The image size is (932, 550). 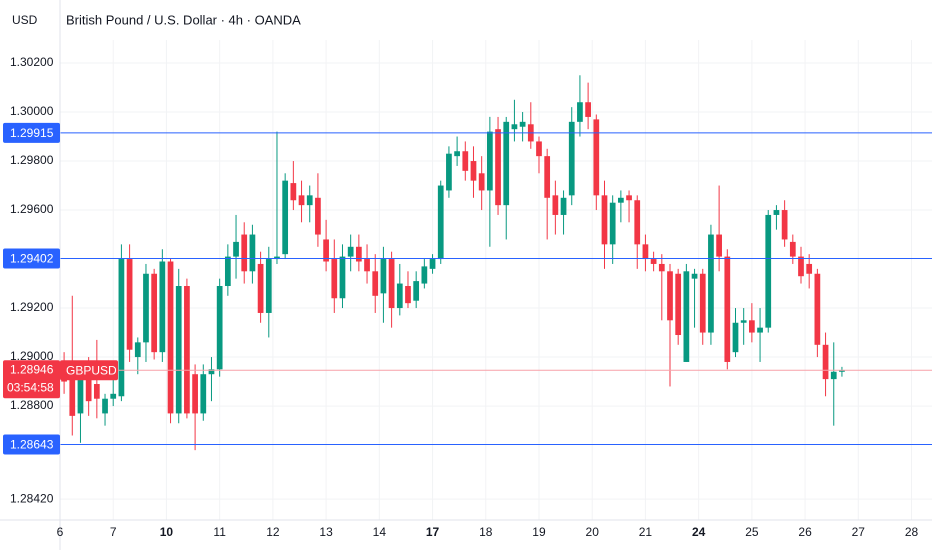 I want to click on x-tick-label: 25, so click(x=752, y=532).